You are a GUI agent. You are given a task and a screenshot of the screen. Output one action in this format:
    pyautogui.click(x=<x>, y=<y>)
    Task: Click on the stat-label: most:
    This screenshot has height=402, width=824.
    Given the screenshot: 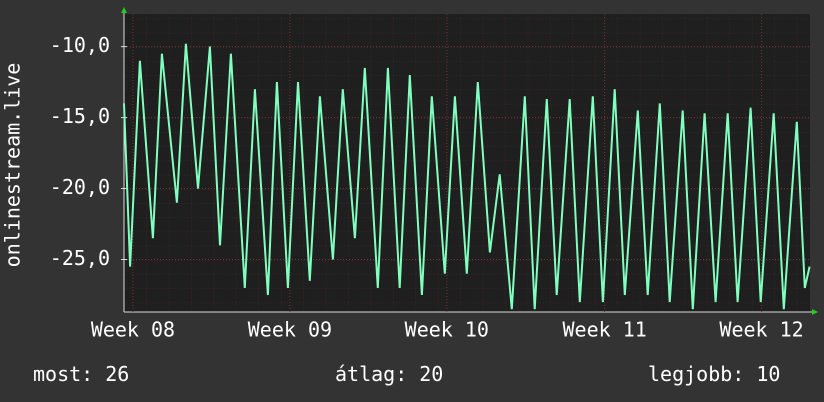 What is the action you would take?
    pyautogui.click(x=63, y=374)
    